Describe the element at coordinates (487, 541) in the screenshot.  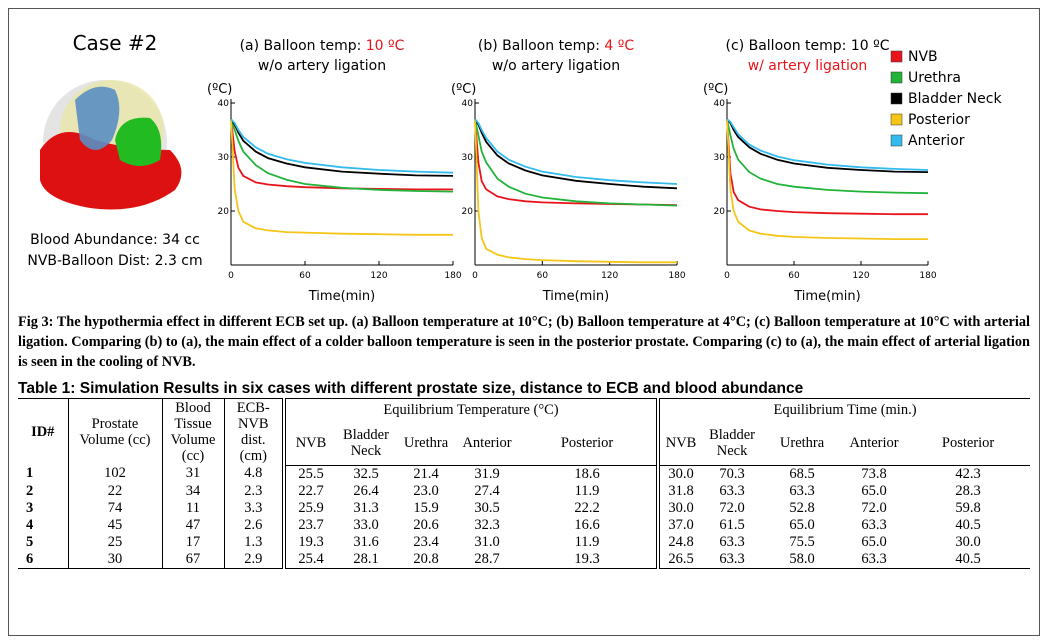
I see `table-cell: 31.0` at that location.